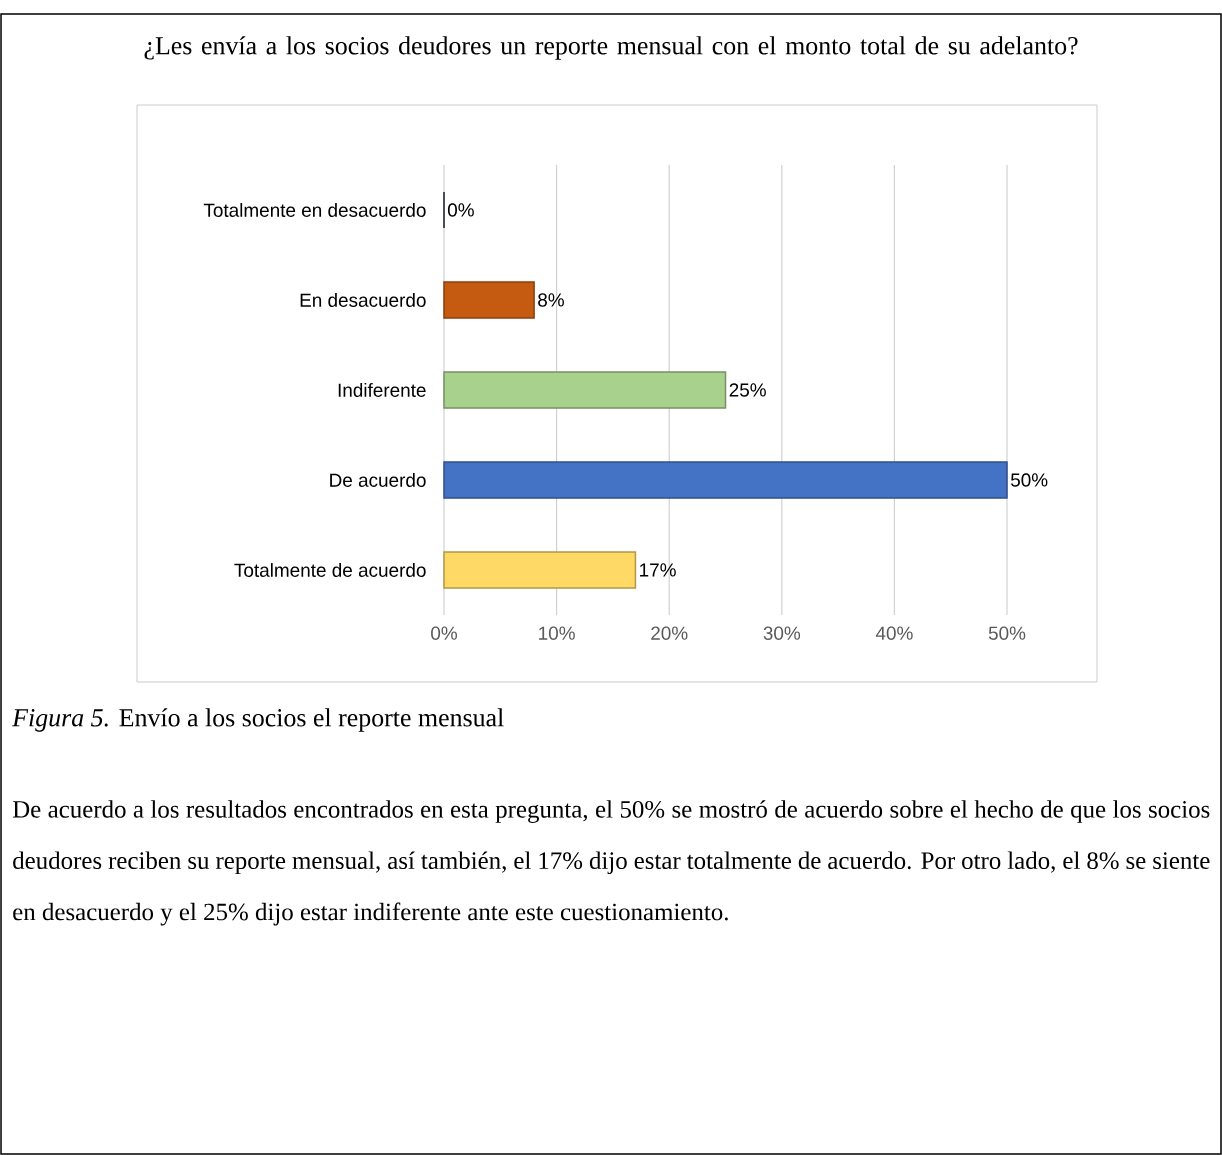 The width and height of the screenshot is (1222, 1155). Describe the element at coordinates (557, 633) in the screenshot. I see `x-tick-label: 10%` at that location.